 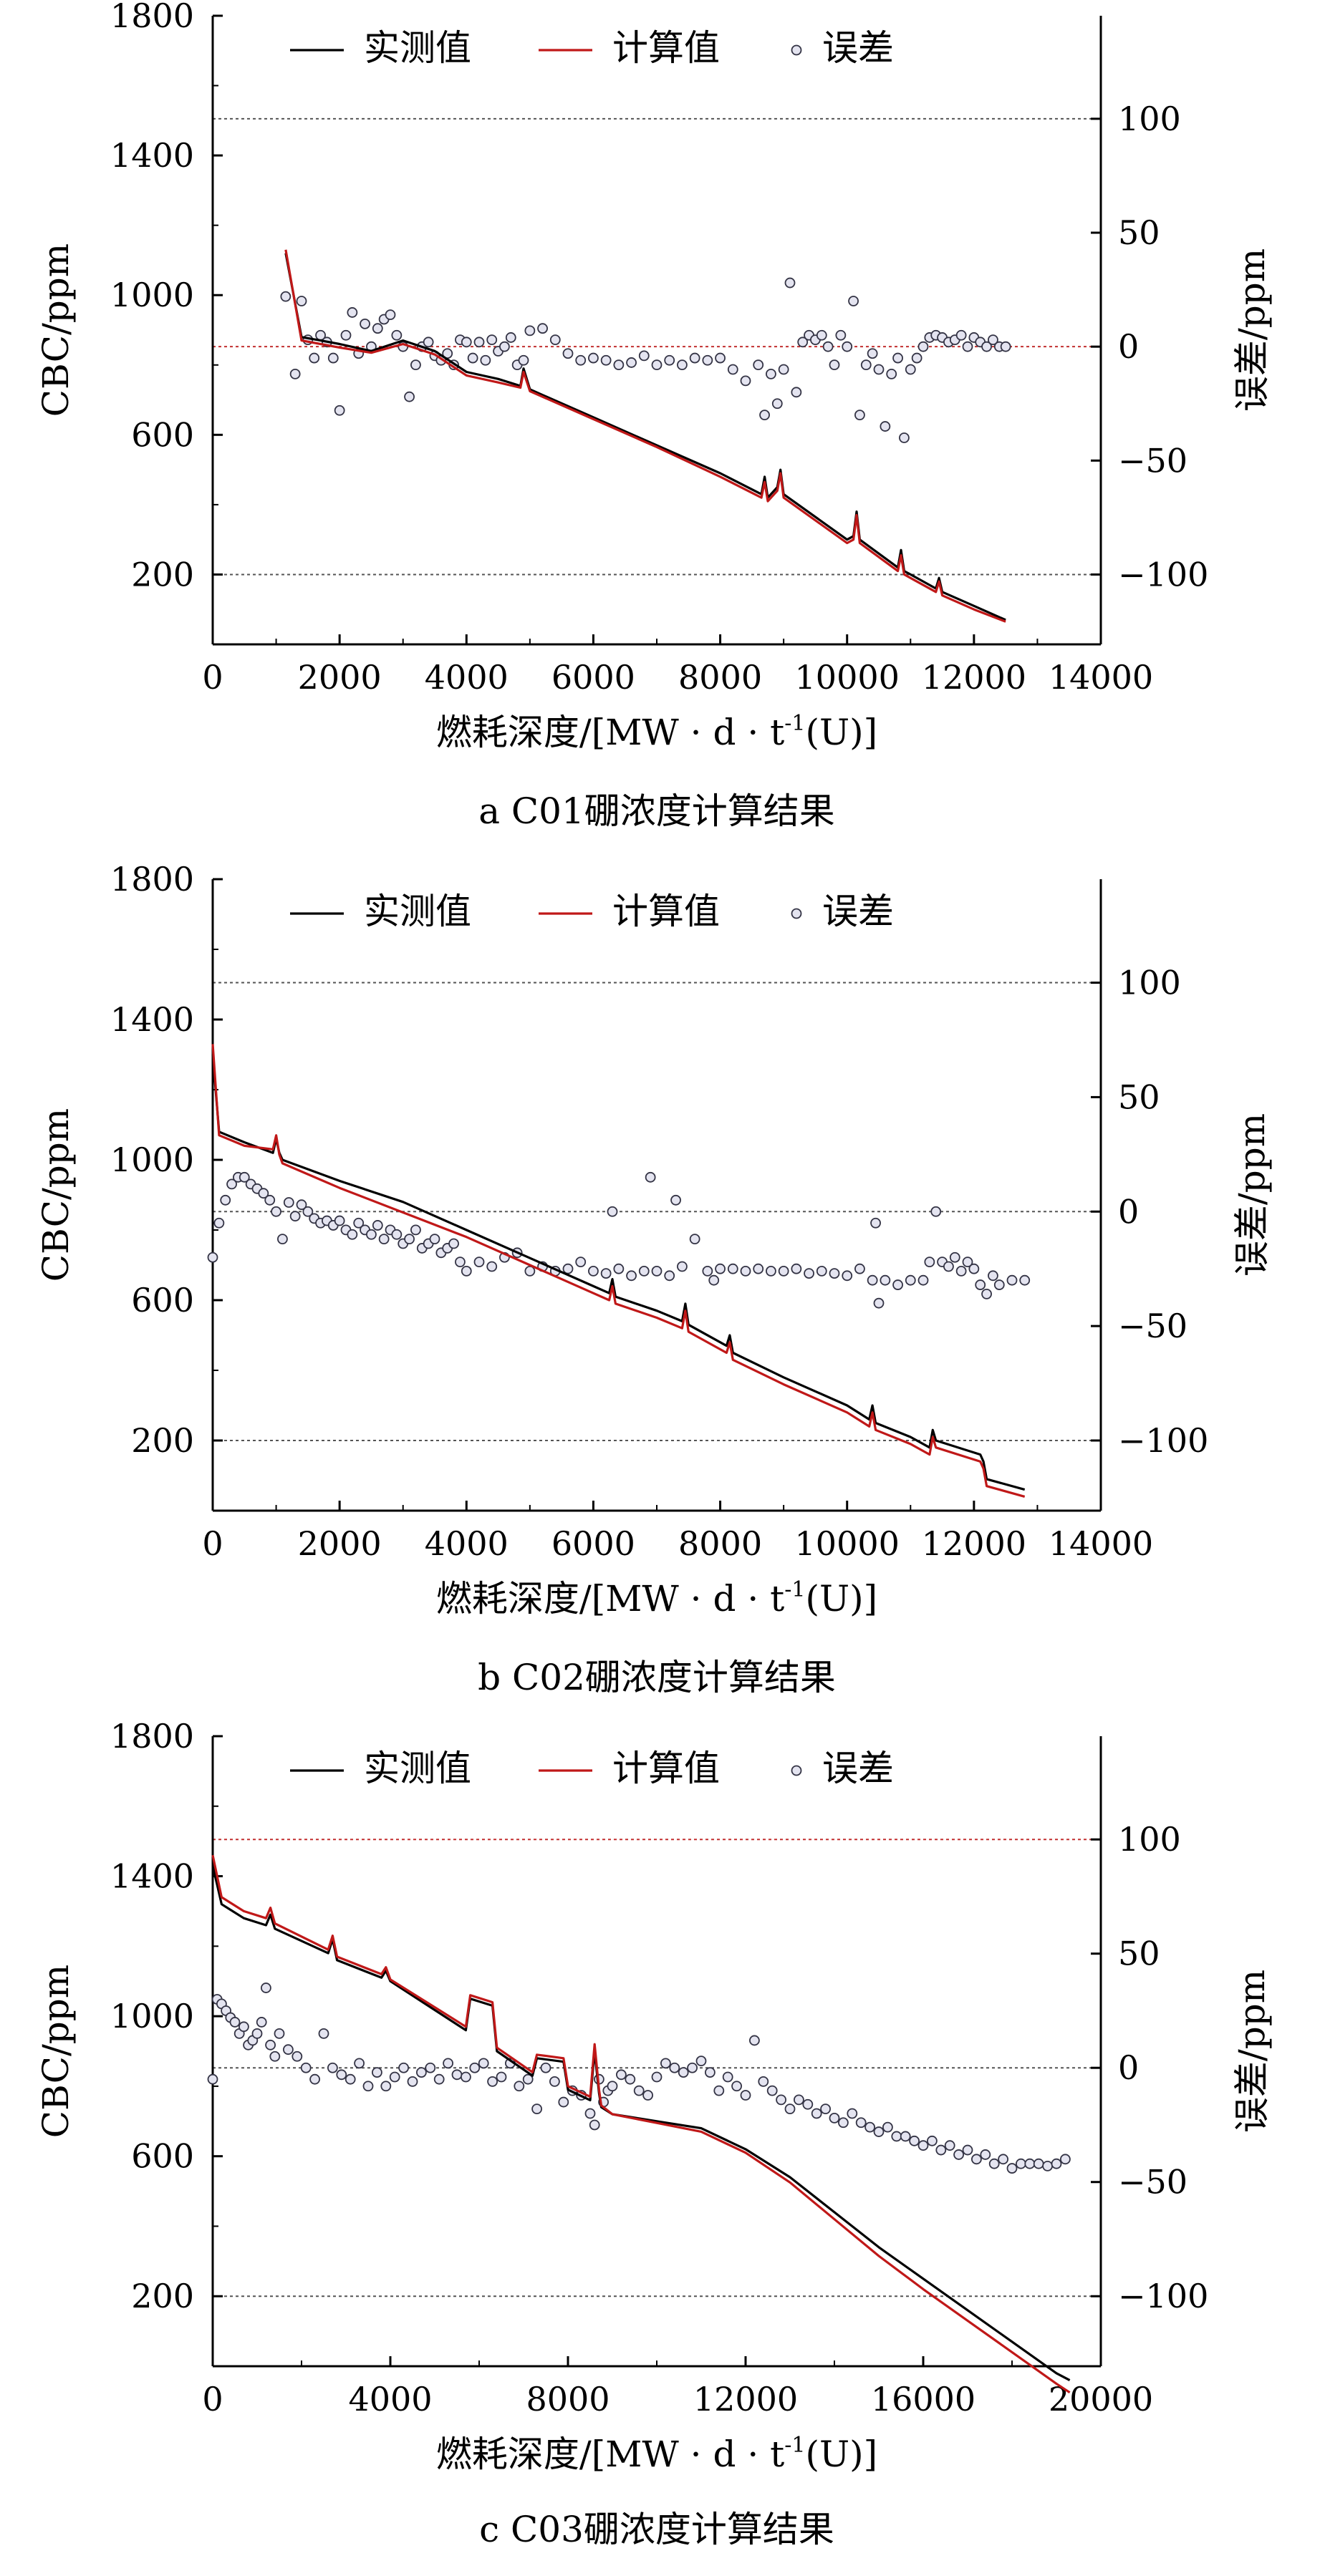 I want to click on x-tick-label: 10000, so click(x=847, y=1543).